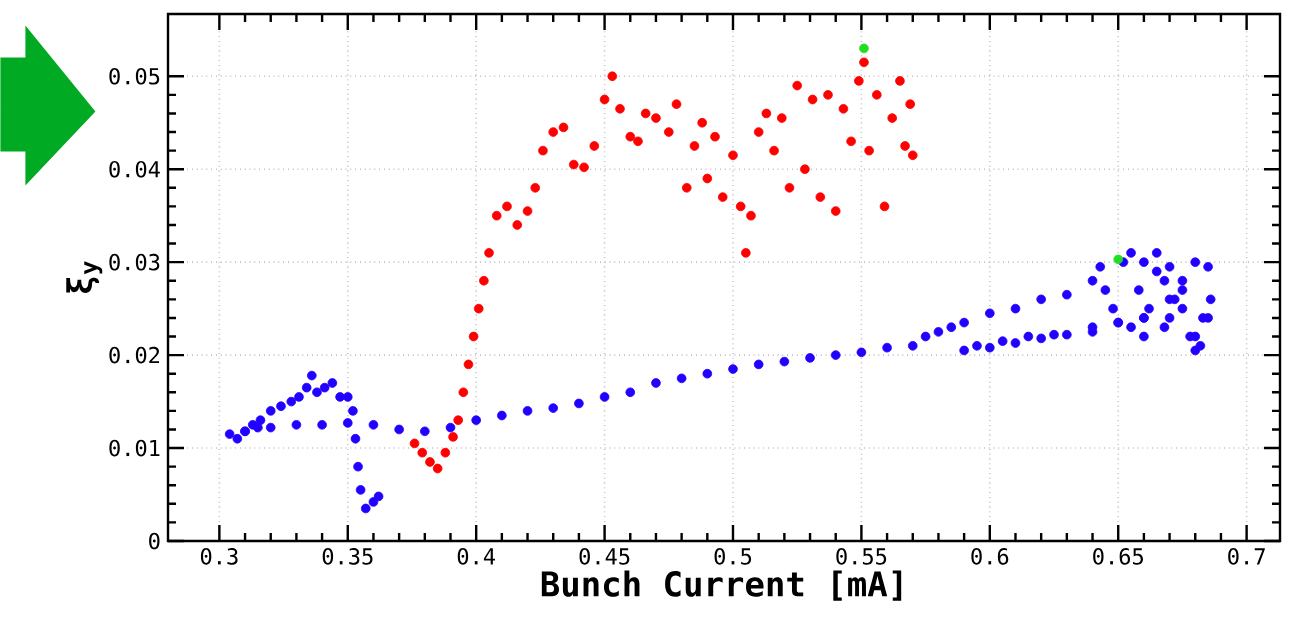 The height and width of the screenshot is (627, 1295). Describe the element at coordinates (134, 76) in the screenshot. I see `y-tick-label: 0.05` at that location.